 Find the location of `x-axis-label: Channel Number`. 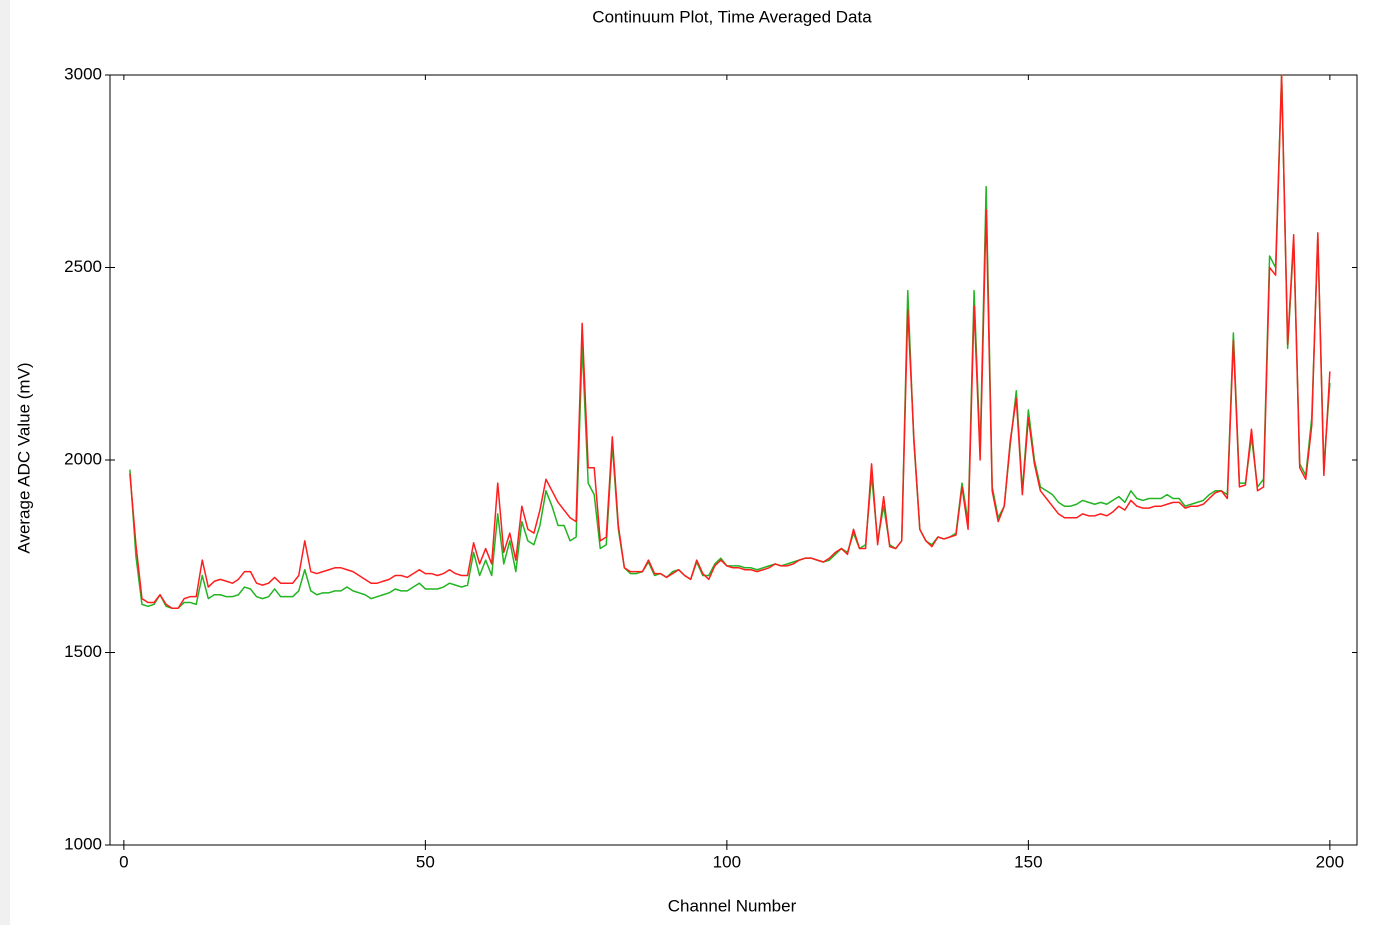

x-axis-label: Channel Number is located at coordinates (732, 905).